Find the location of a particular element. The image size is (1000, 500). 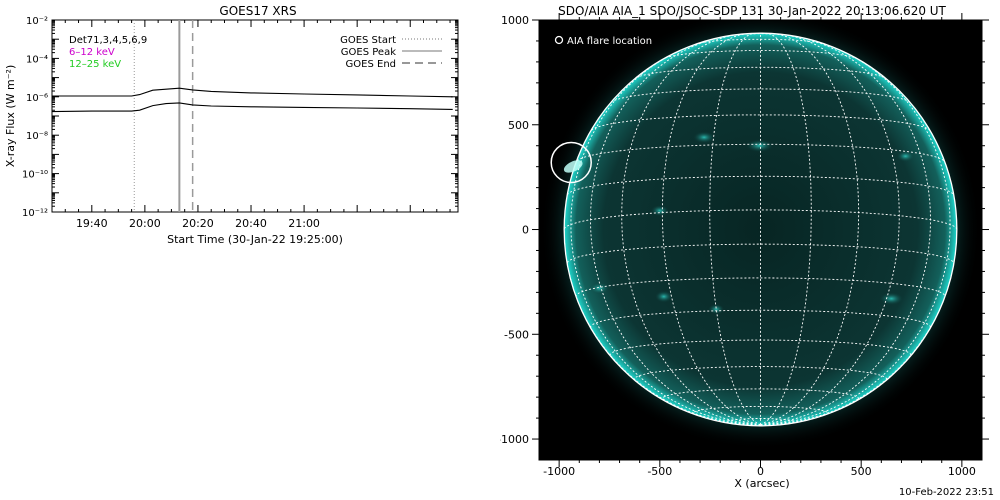

goes-y-tick-label: 10⁻⁴ is located at coordinates (37, 59).